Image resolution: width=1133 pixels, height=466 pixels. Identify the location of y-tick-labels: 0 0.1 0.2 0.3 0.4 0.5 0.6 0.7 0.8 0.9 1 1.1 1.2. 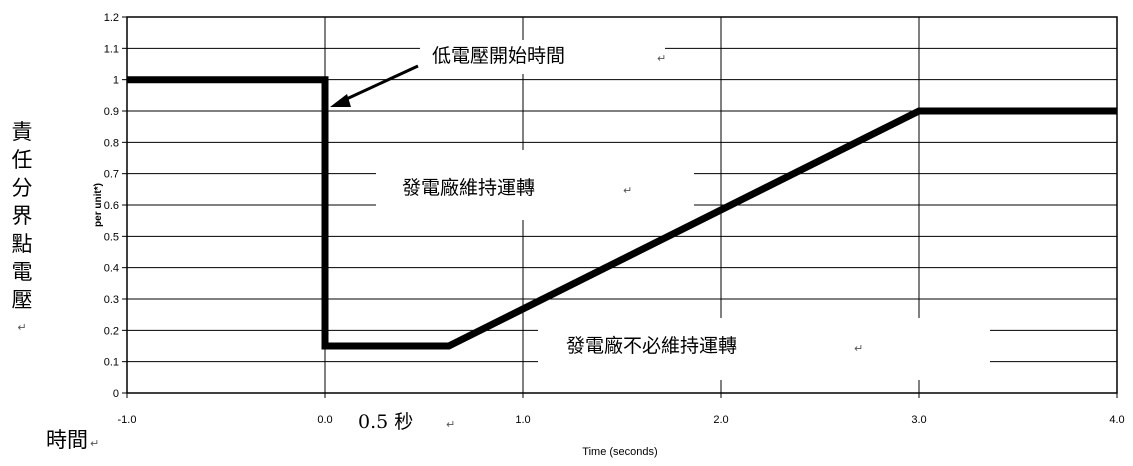
(111, 206).